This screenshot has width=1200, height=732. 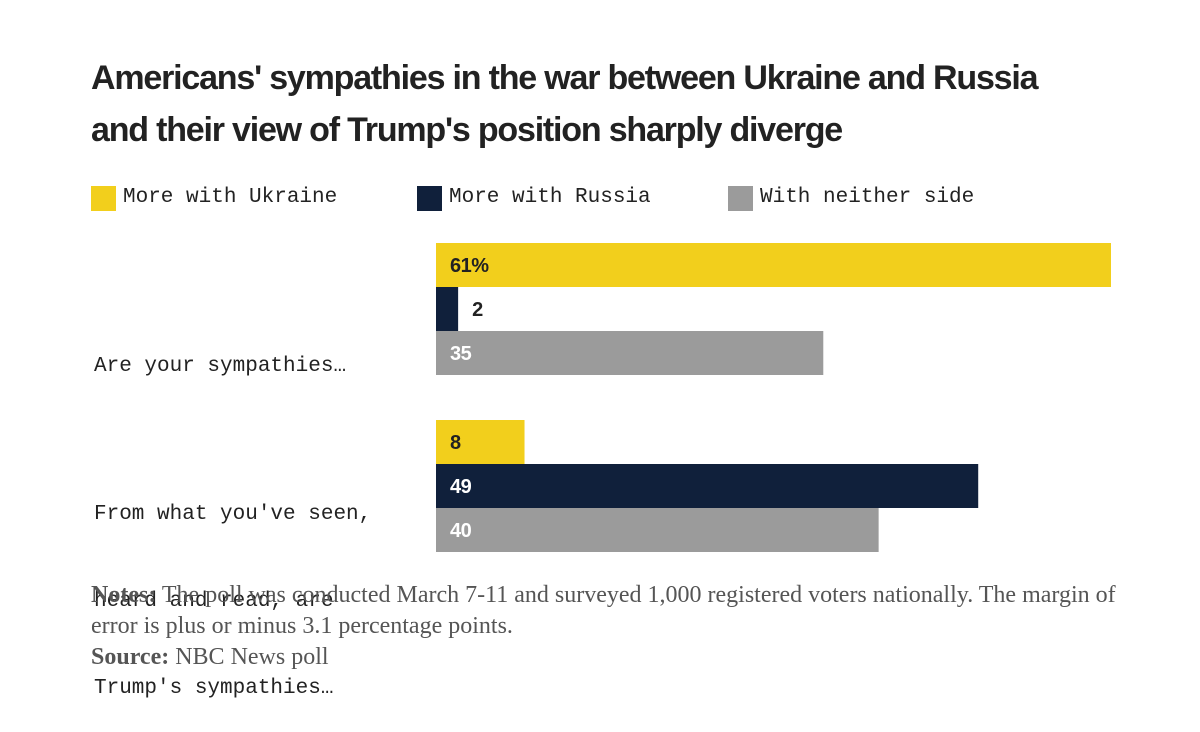 What do you see at coordinates (740, 198) in the screenshot?
I see `legend-swatch-neither` at bounding box center [740, 198].